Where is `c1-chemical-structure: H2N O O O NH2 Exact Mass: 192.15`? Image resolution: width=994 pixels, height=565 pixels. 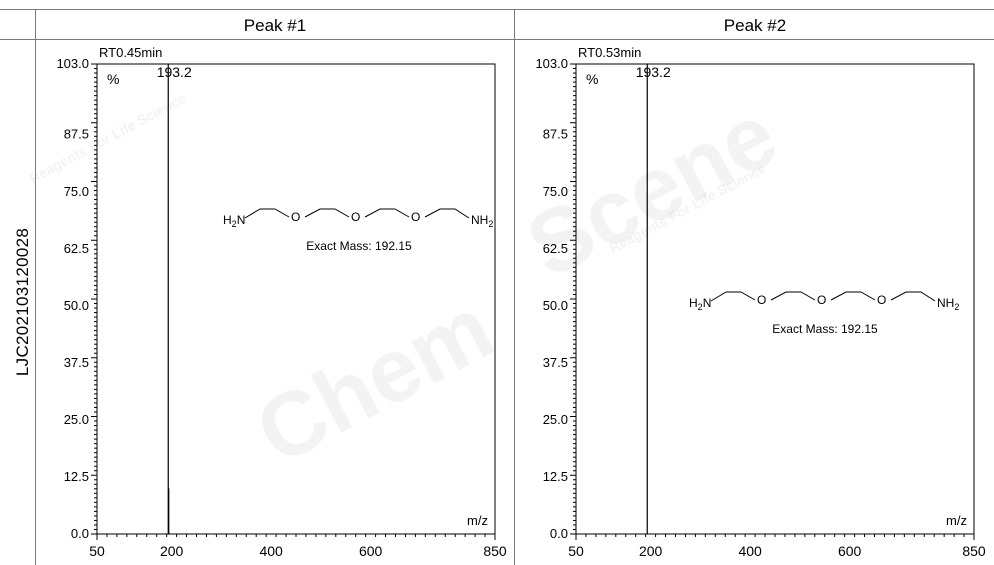 c1-chemical-structure: H2N O O O NH2 Exact Mass: 192.15 is located at coordinates (358, 230).